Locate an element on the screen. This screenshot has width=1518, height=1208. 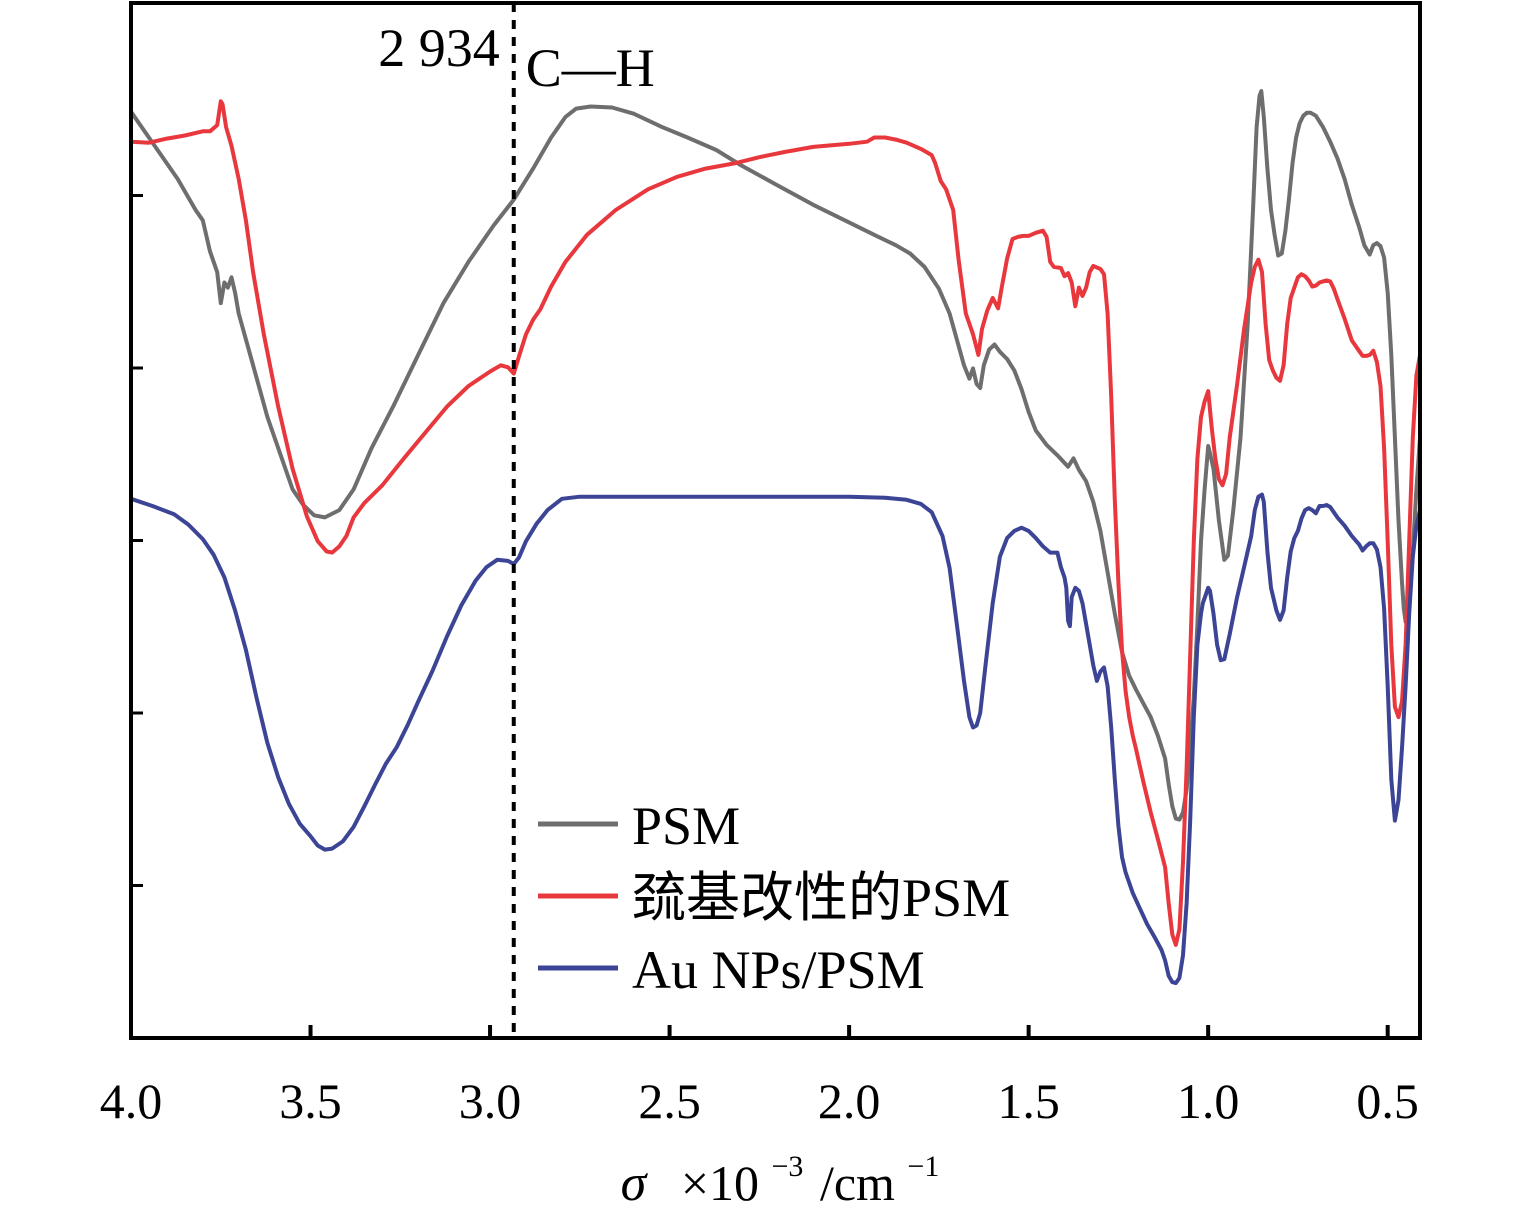
y-axis-ticks is located at coordinates (137, 540).